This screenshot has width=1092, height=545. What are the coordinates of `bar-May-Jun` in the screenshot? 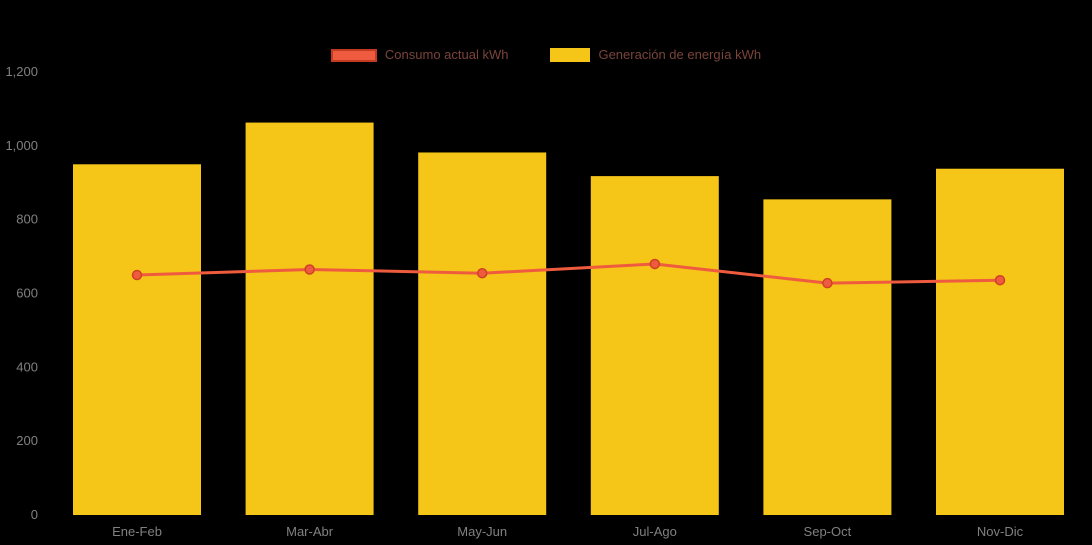 It's located at (482, 333).